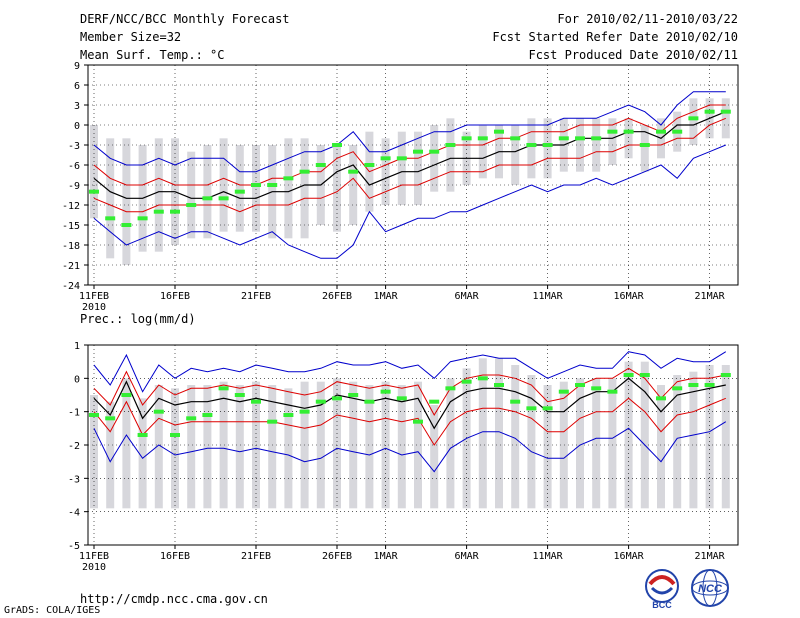 The height and width of the screenshot is (618, 800). What do you see at coordinates (467, 296) in the screenshot?
I see `temp-xtick-label: 6MAR` at bounding box center [467, 296].